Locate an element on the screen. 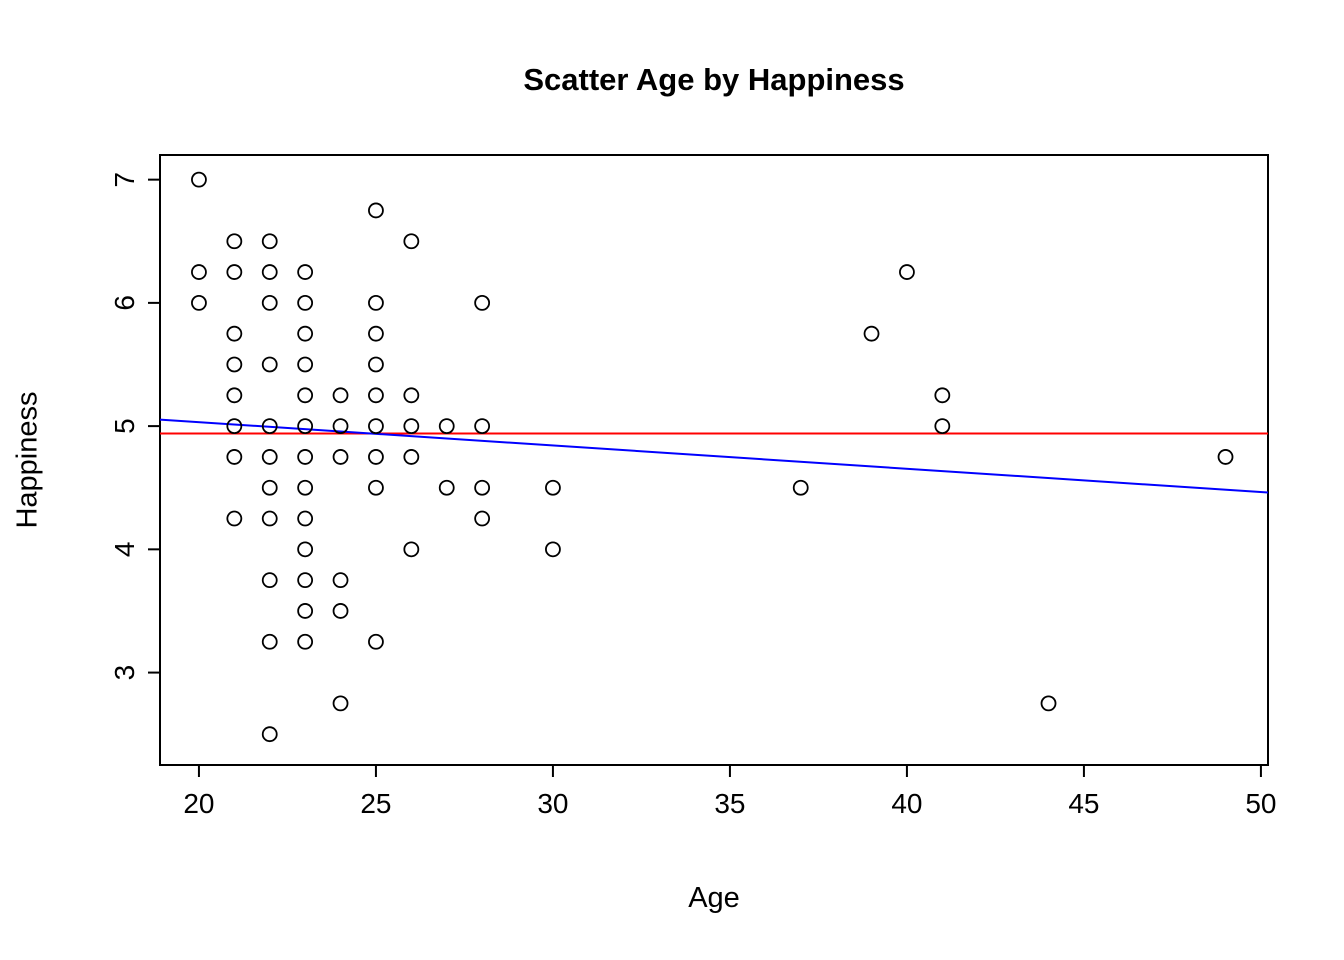  y-tick-label: 6 is located at coordinates (124, 303).